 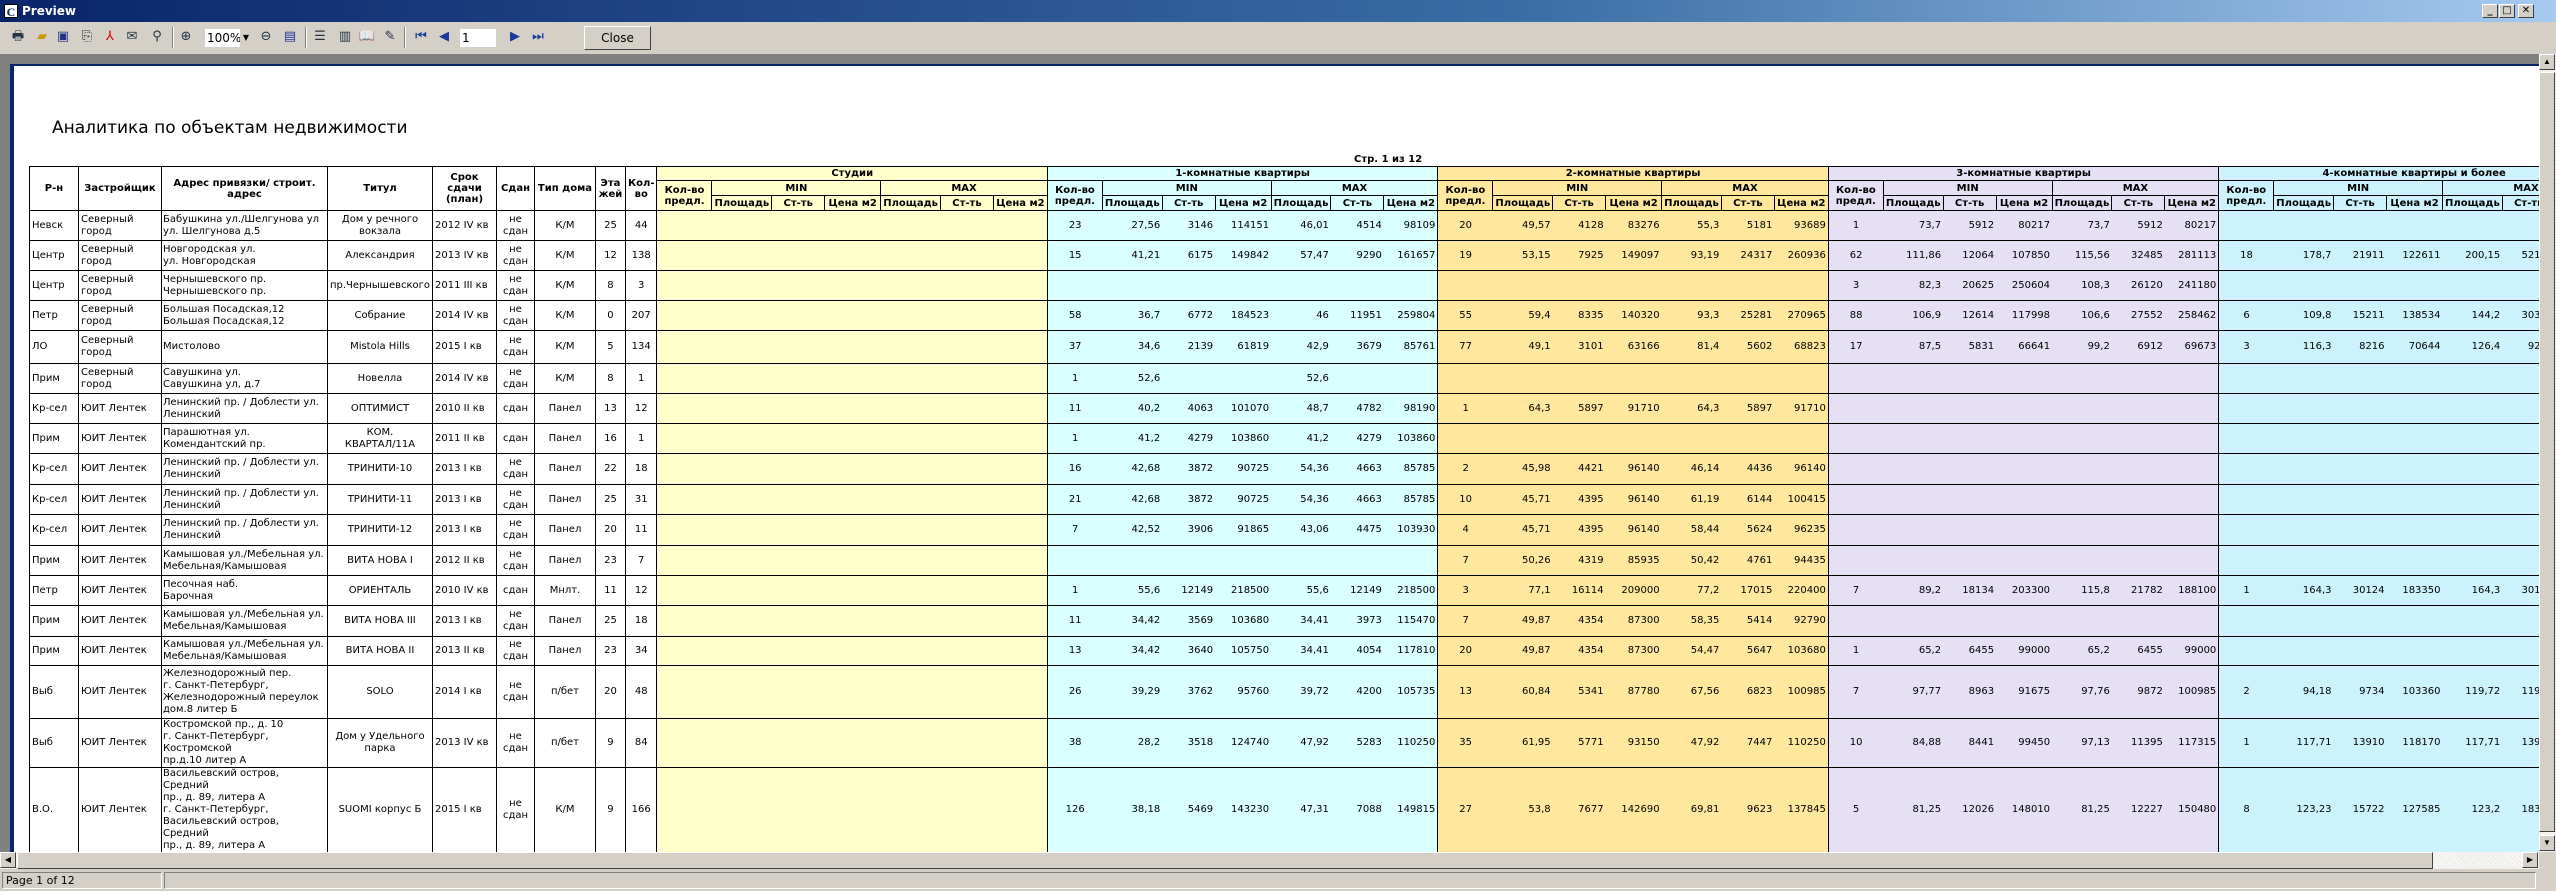 What do you see at coordinates (515, 36) in the screenshot?
I see `next-page-icon: ▶` at bounding box center [515, 36].